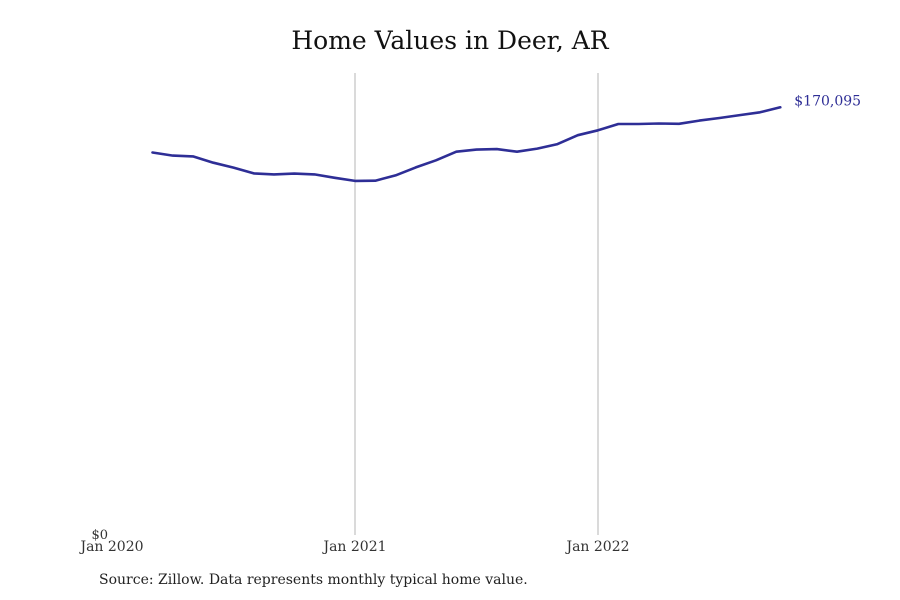  What do you see at coordinates (353, 547) in the screenshot?
I see `x-tick-label: Jan 2021` at bounding box center [353, 547].